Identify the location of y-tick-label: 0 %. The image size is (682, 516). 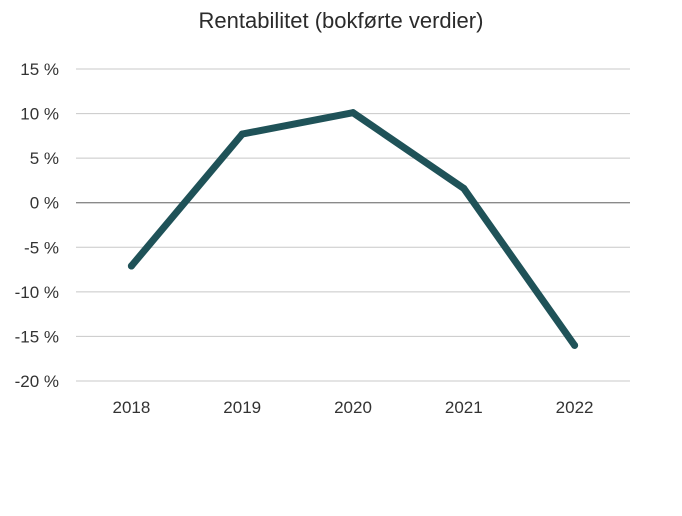
(44, 203).